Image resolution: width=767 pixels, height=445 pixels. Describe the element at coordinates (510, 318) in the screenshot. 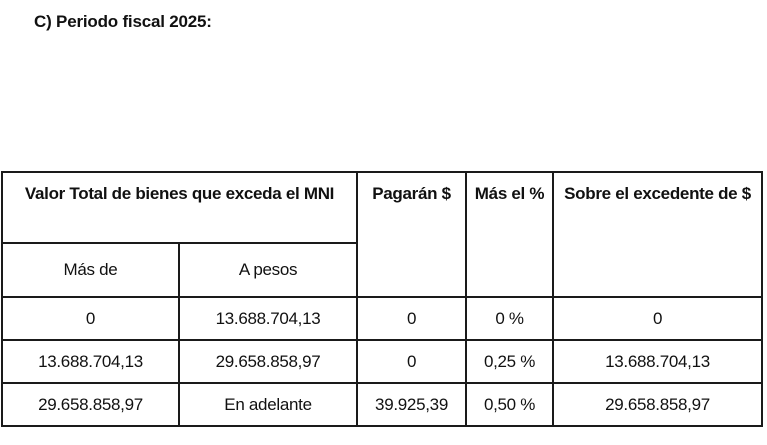

I see `cell-percent: 0 %` at that location.